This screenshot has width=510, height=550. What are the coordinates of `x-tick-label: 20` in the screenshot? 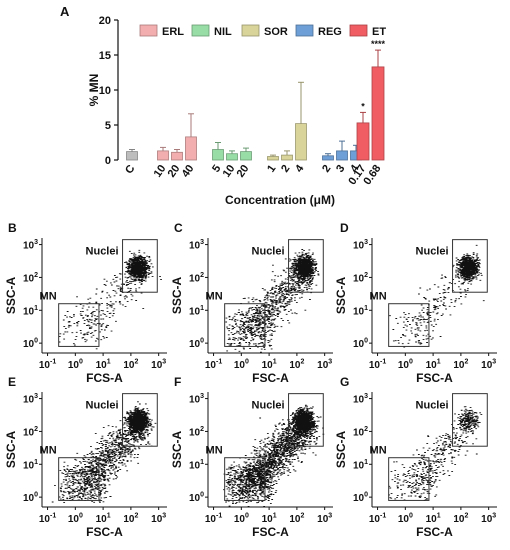 It's located at (243, 171).